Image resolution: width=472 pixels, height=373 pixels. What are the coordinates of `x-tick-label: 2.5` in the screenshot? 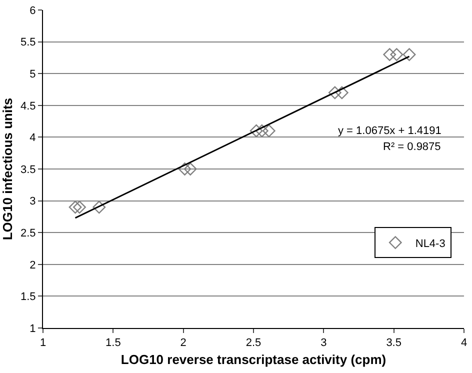 It's located at (254, 343).